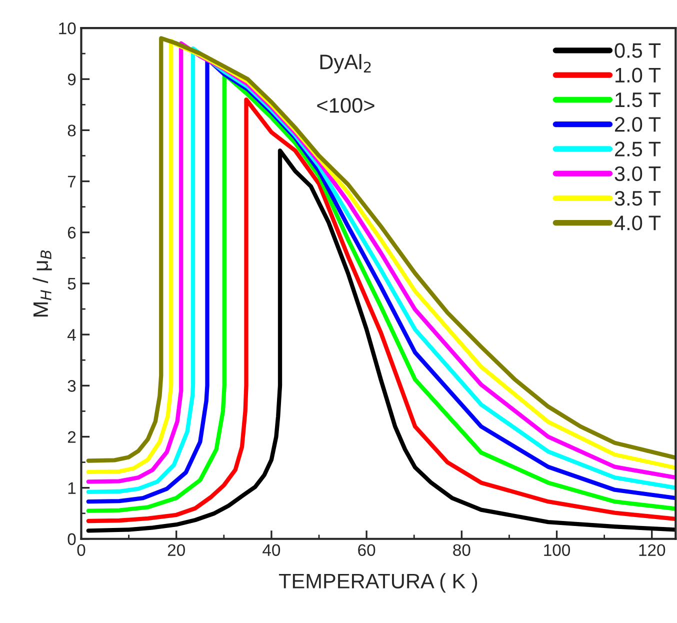 The image size is (677, 623). Describe the element at coordinates (637, 198) in the screenshot. I see `legend-label: 3.5 T` at that location.